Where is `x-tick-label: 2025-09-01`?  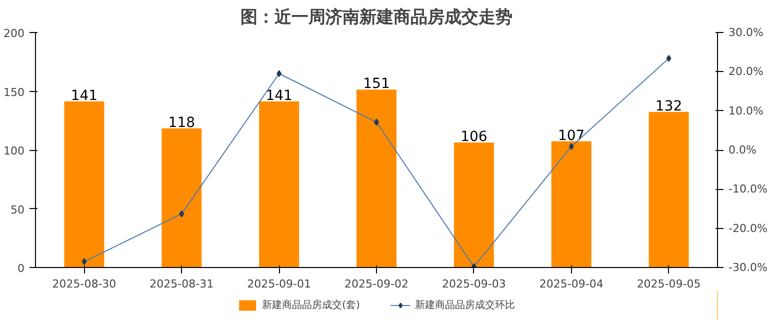 x-tick-label: 2025-09-01 is located at coordinates (279, 284).